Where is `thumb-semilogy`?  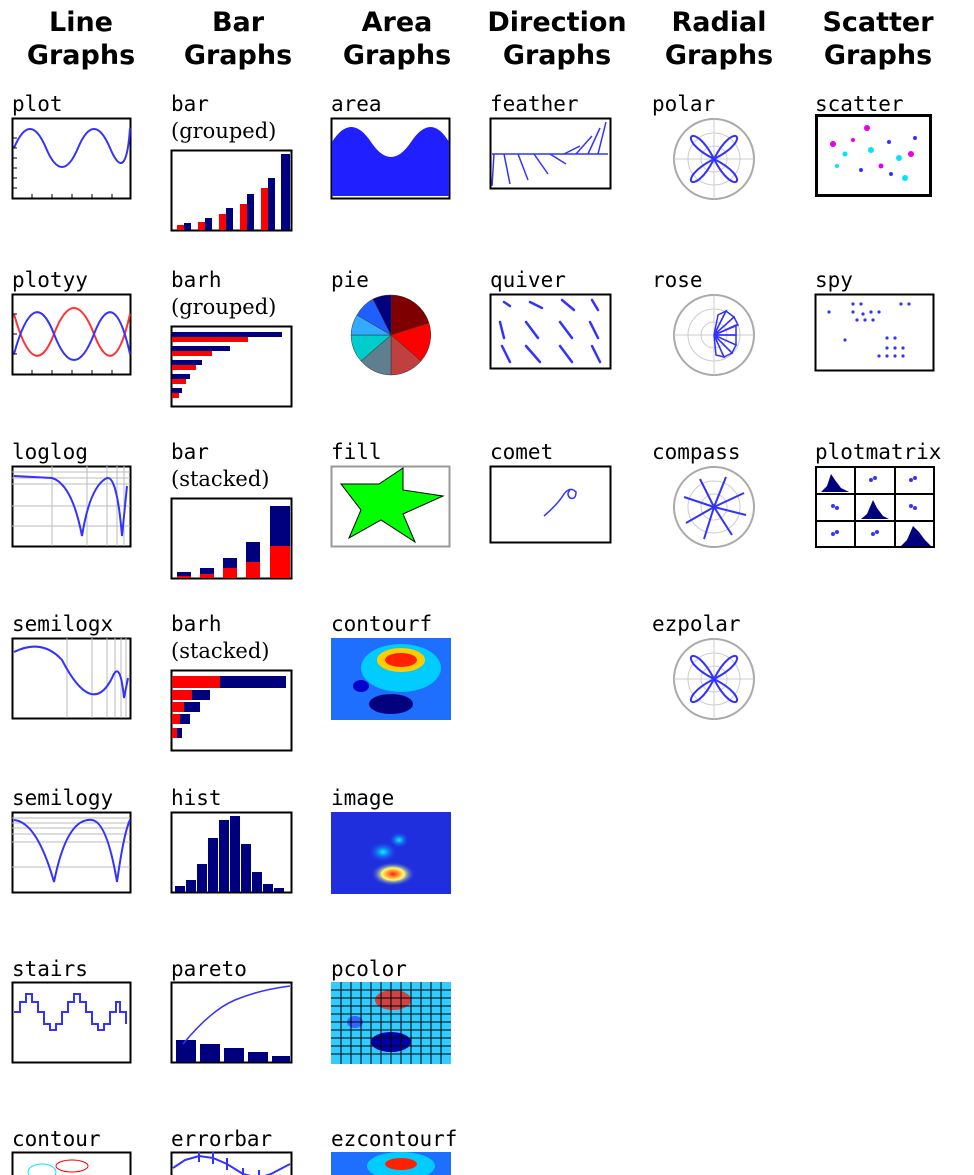
thumb-semilogy is located at coordinates (71, 852).